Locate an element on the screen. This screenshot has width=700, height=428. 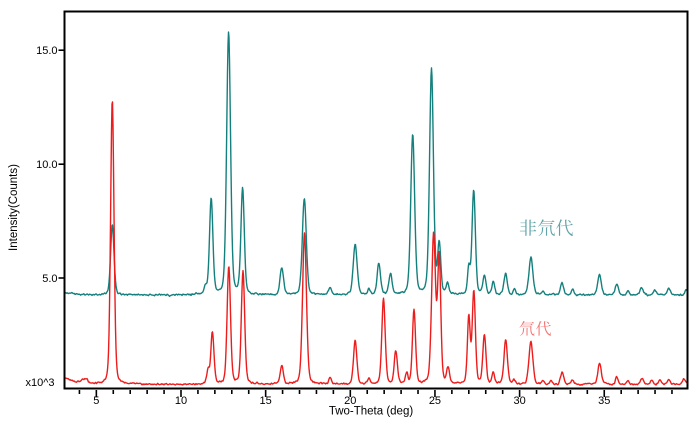
svg-text: 25 is located at coordinates (435, 401).